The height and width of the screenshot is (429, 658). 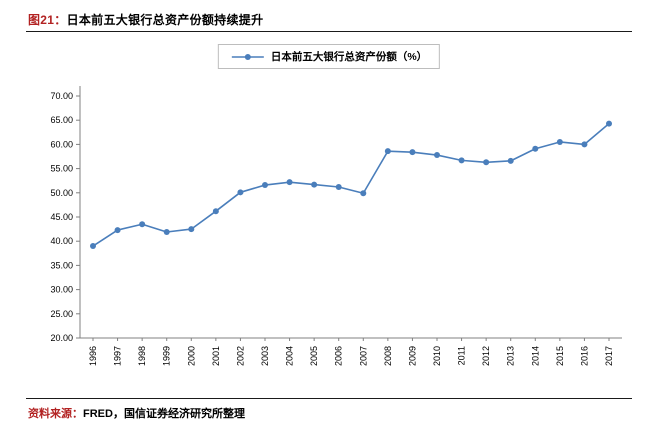 What do you see at coordinates (486, 356) in the screenshot?
I see `x-tick-label: 2012` at bounding box center [486, 356].